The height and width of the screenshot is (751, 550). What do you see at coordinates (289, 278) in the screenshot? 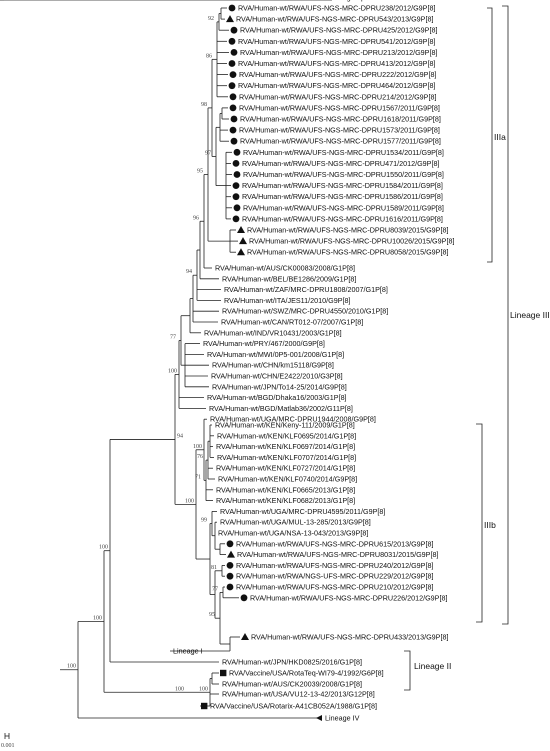
I see `taxon-label: RVA/Human-wt/BEL/BE1286/2009/G1P[8]` at bounding box center [289, 278].